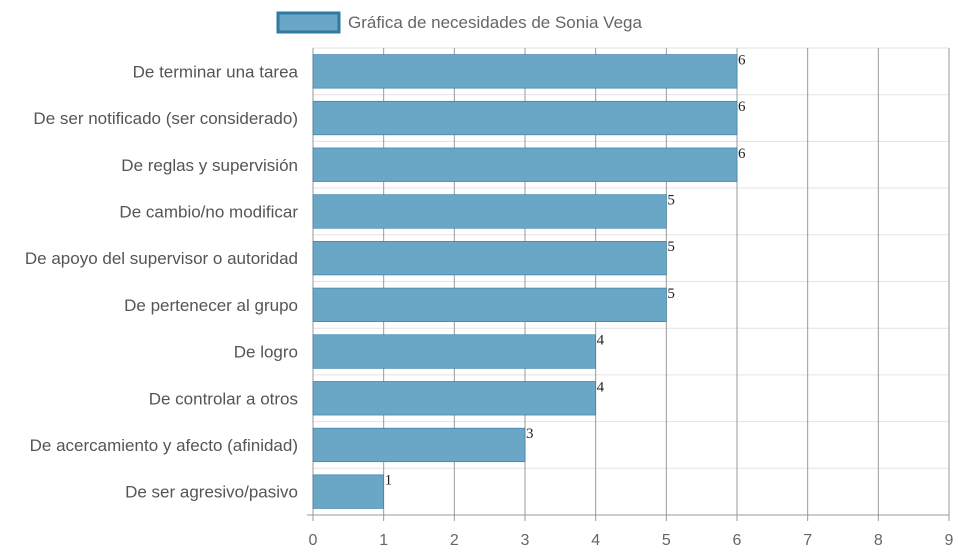  What do you see at coordinates (164, 445) in the screenshot?
I see `category-label: De acercamiento y afecto (afinidad)` at bounding box center [164, 445].